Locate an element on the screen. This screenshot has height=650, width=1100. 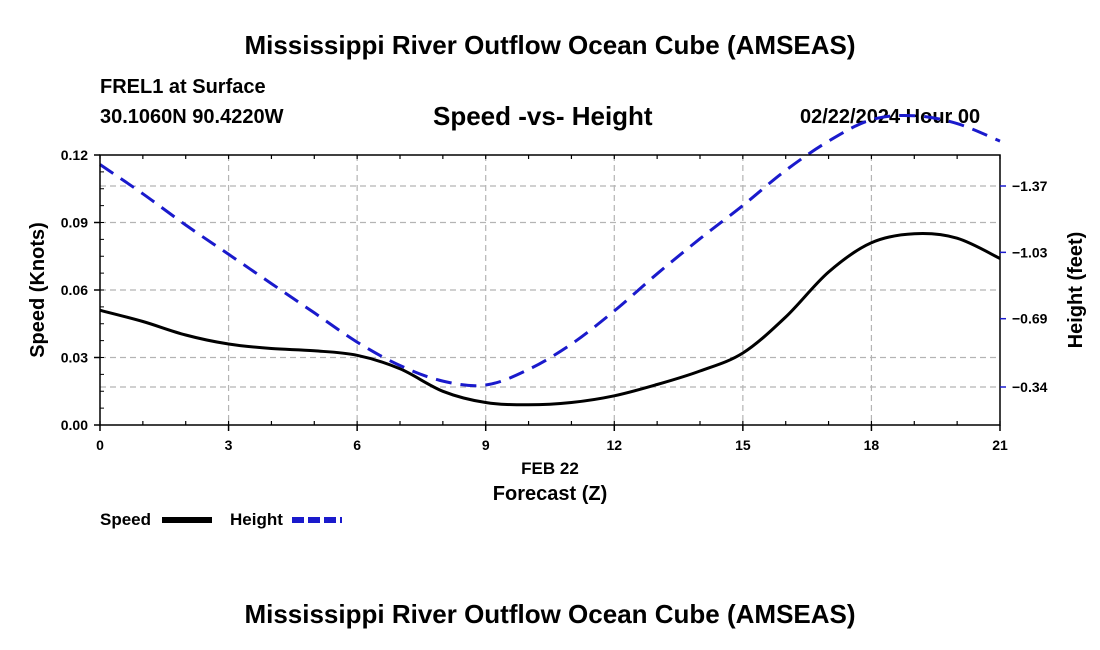
x-tick-label: 18 is located at coordinates (872, 445).